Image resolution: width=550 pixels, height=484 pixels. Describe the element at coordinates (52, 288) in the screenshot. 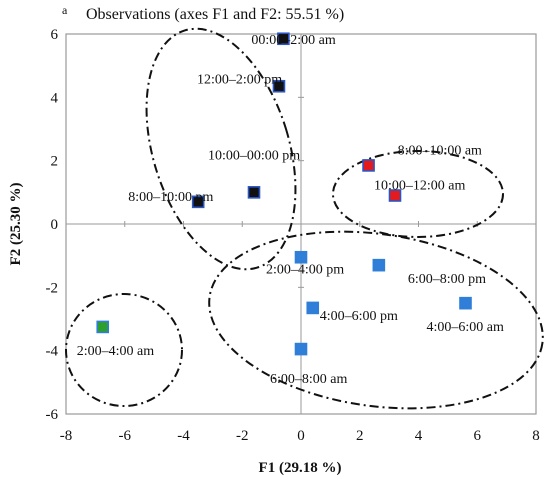

I see `y-tick-label: -2` at that location.